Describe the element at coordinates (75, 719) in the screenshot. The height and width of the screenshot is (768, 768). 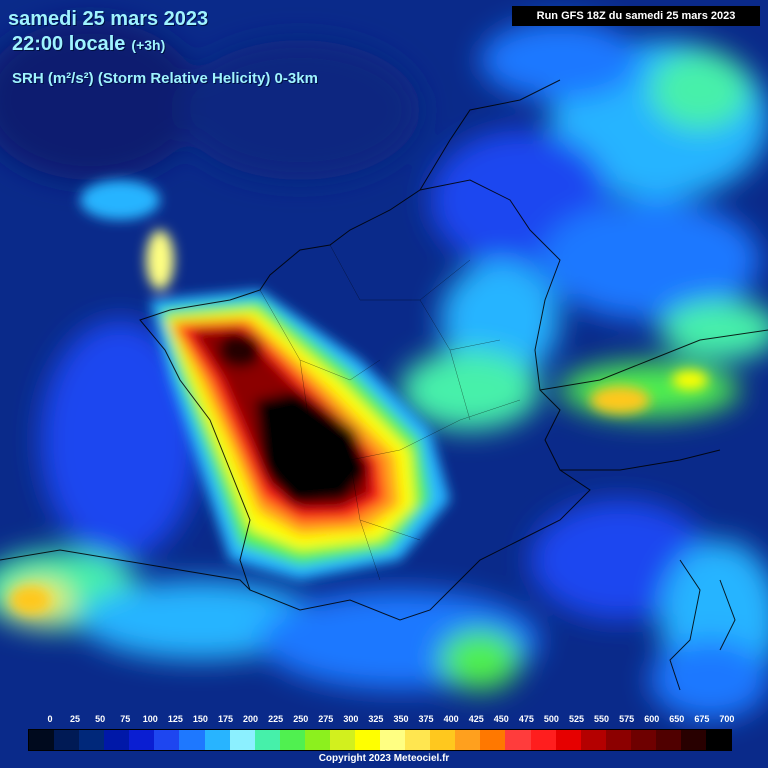
I see `legend-value: 25` at that location.